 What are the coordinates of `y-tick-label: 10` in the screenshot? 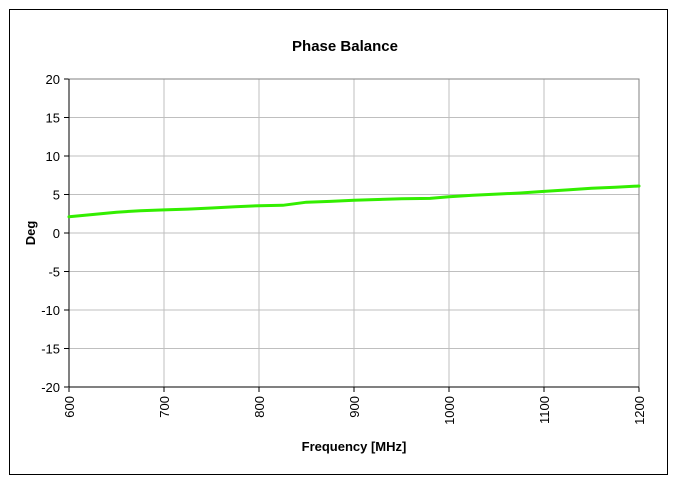 It's located at (53, 156).